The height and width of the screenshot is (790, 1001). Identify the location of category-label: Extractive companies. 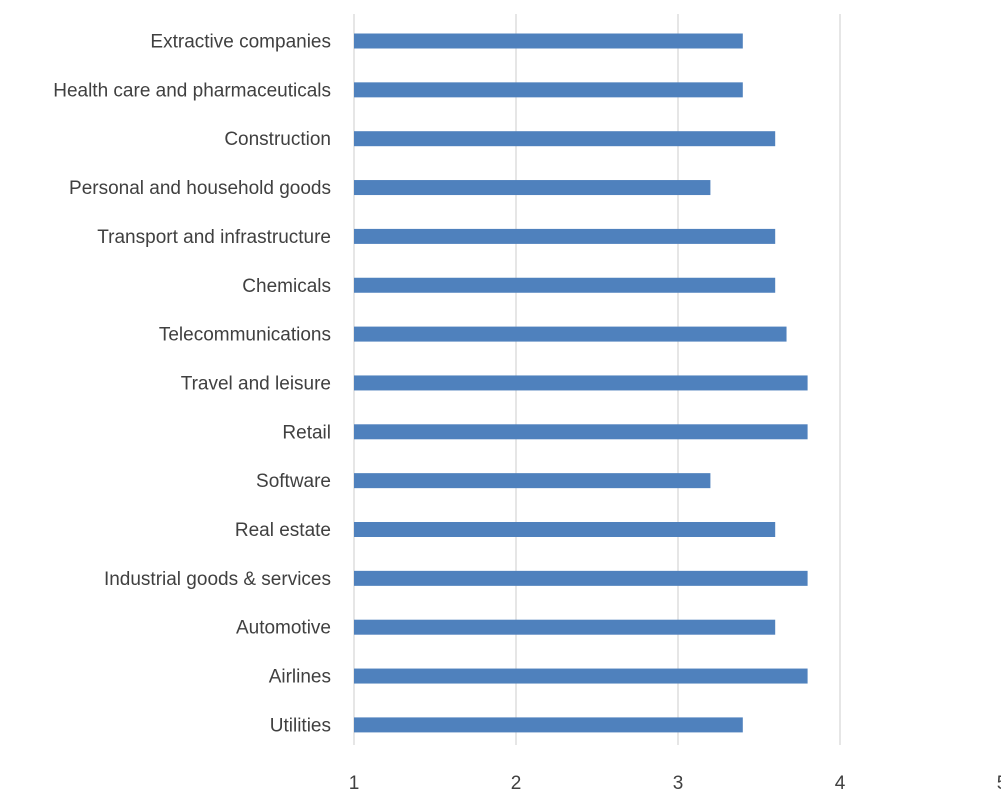
(240, 42).